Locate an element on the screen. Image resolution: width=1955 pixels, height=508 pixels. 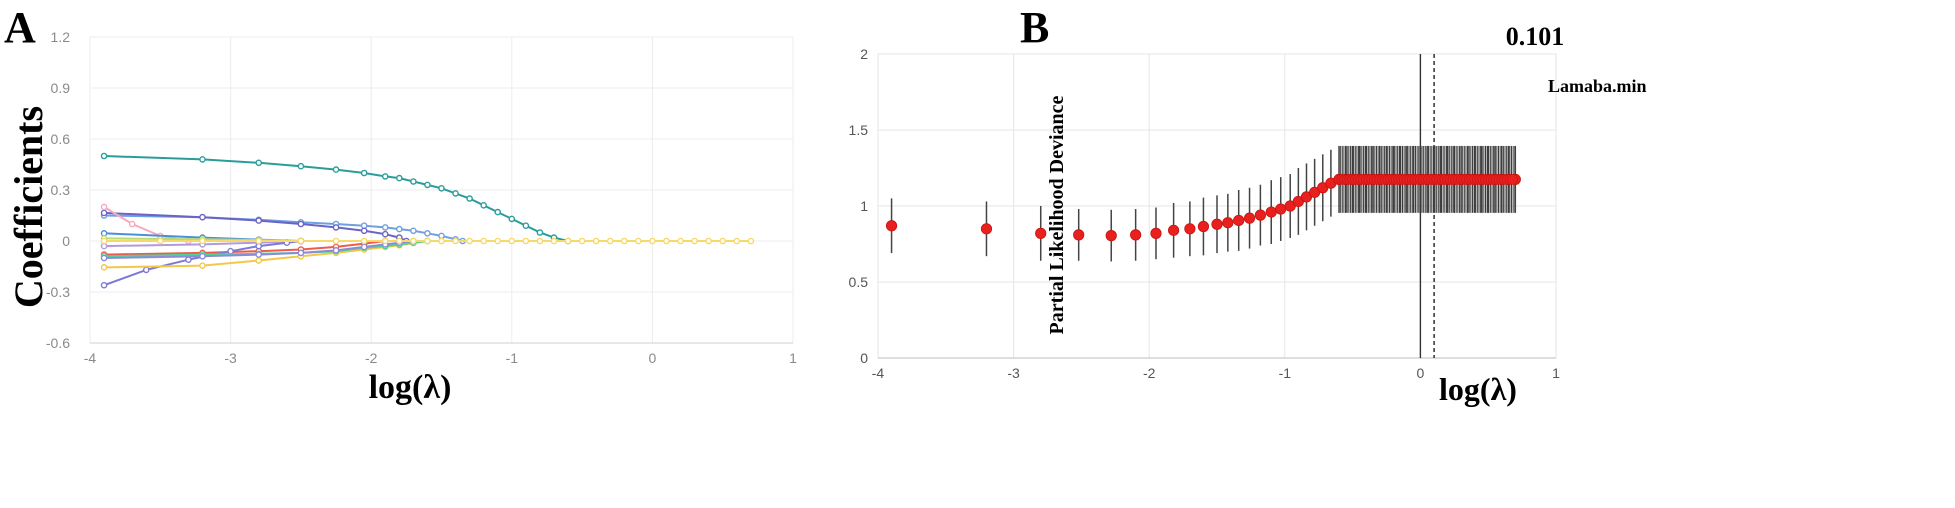
y-tick-label: 0.3 is located at coordinates (61, 190).